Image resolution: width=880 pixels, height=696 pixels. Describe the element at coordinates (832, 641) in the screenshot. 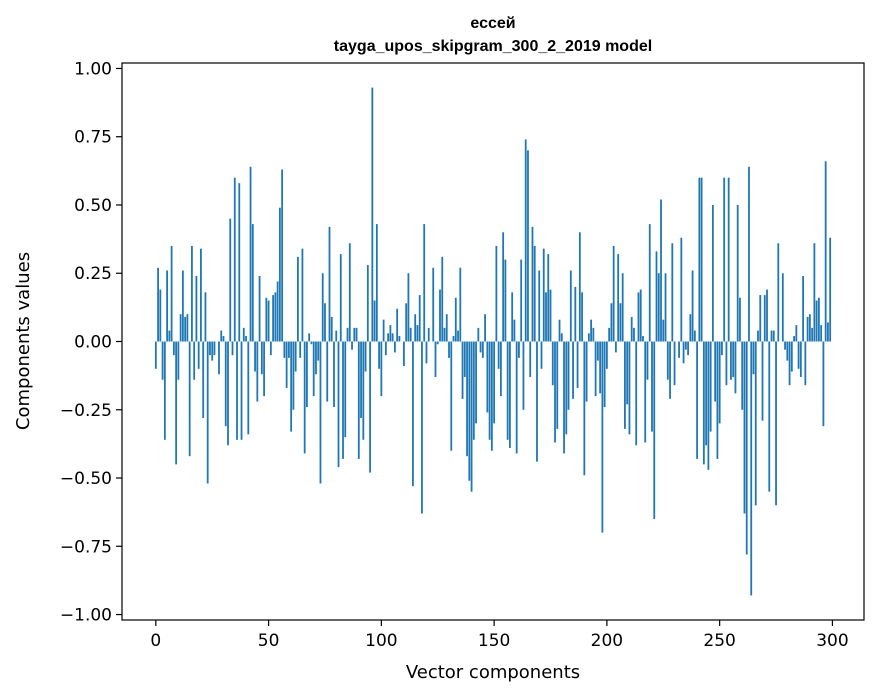

I see `x-tick-label: 300` at that location.